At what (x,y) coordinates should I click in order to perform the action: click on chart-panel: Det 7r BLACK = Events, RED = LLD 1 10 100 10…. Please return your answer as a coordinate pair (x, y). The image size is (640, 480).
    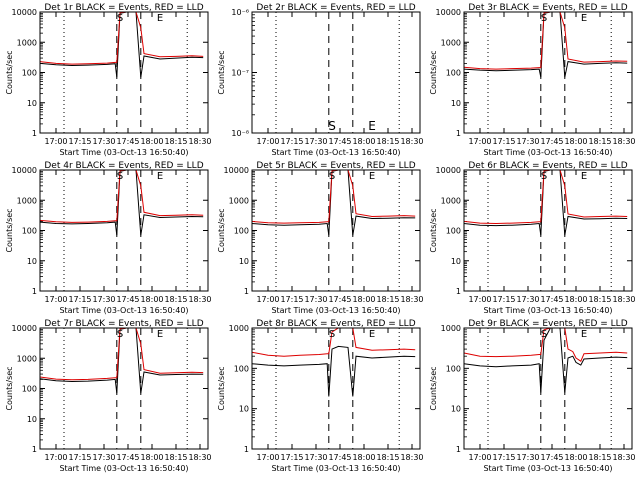
    Looking at the image, I should click on (108, 396).